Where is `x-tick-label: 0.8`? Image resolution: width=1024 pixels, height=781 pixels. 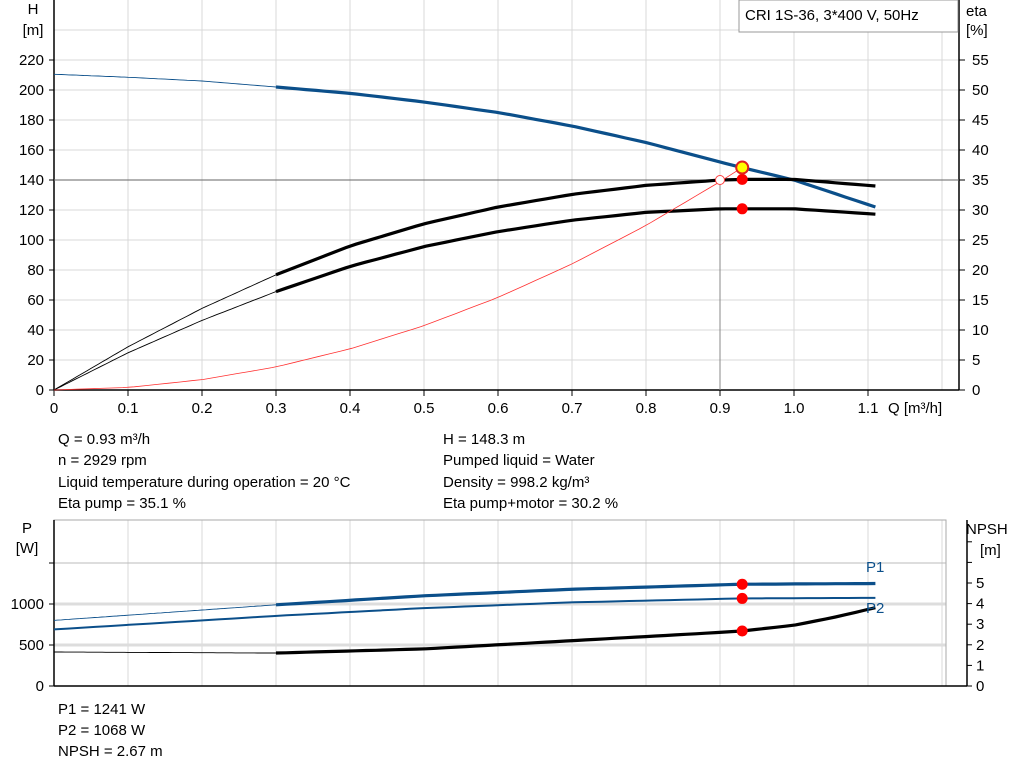
x-tick-label: 0.8 is located at coordinates (646, 408).